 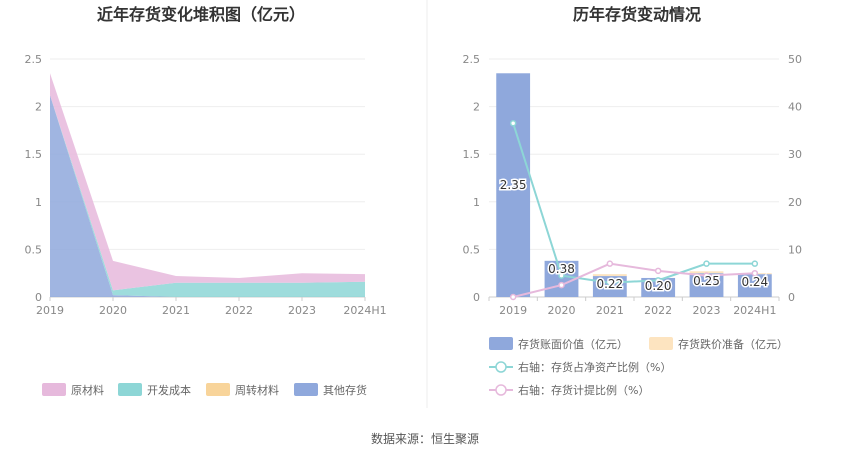 What do you see at coordinates (583, 390) in the screenshot?
I see `right-legend-line-label-1: 右轴：存货计提比例（%）` at bounding box center [583, 390].